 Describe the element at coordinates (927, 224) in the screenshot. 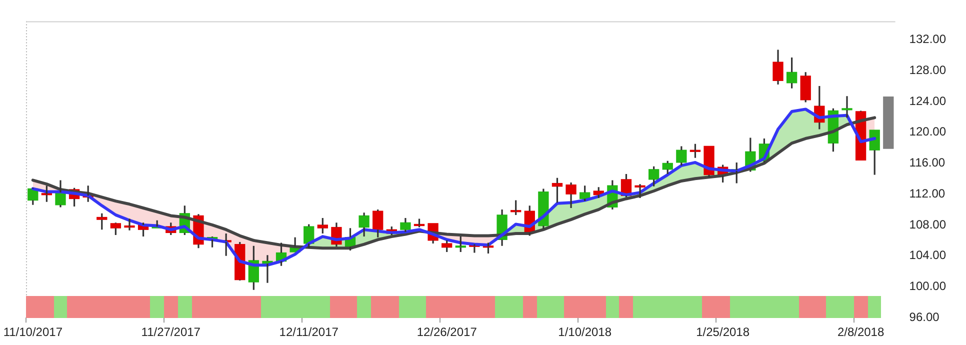

I see `y-tick-label: 108.00` at that location.